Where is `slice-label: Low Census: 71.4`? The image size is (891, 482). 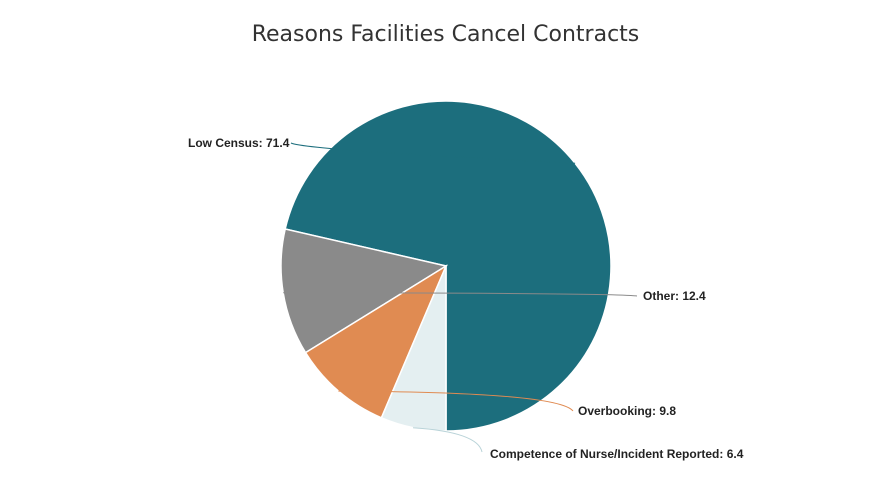 slice-label: Low Census: 71.4 is located at coordinates (239, 143).